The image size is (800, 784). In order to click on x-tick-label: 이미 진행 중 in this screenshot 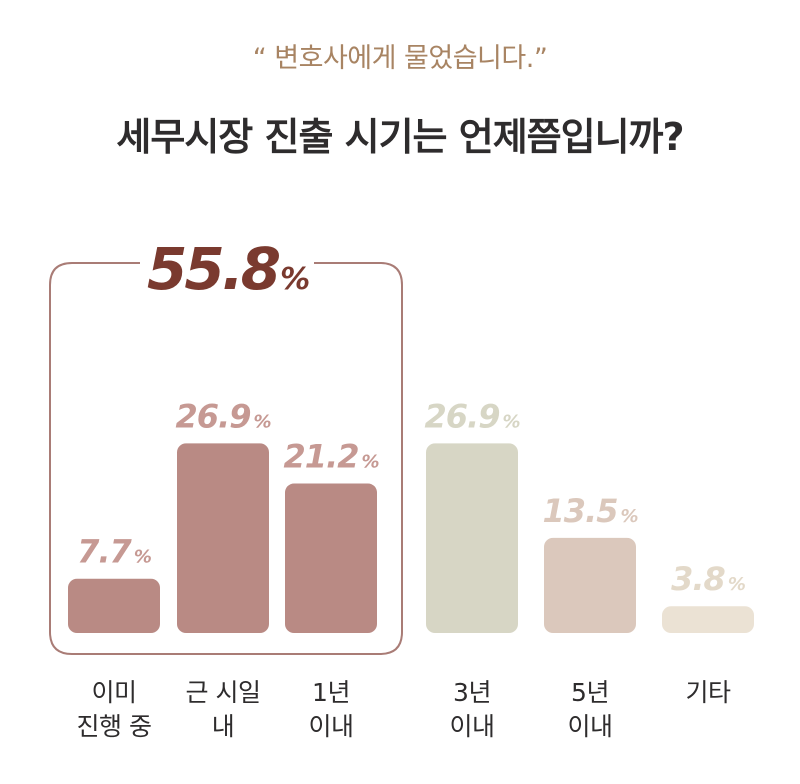, I will do `click(114, 709)`.